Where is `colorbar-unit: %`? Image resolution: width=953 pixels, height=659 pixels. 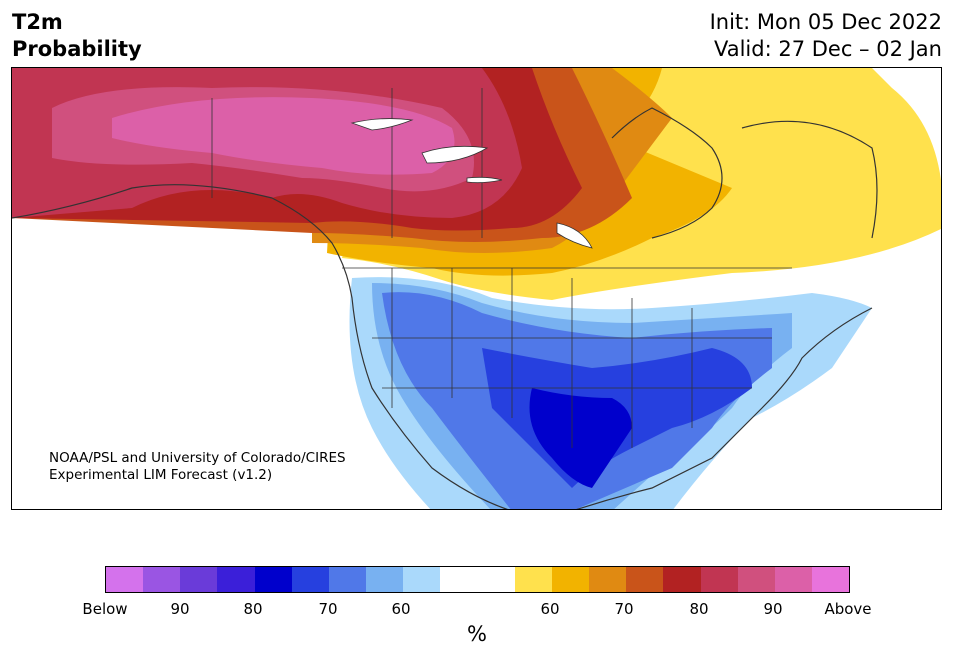
colorbar-unit: % is located at coordinates (477, 634).